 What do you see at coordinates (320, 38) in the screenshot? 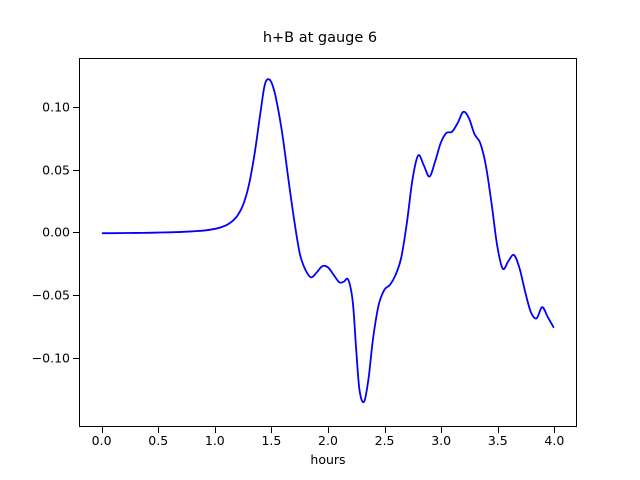
I see `chart-title: h+B at gauge 6` at bounding box center [320, 38].